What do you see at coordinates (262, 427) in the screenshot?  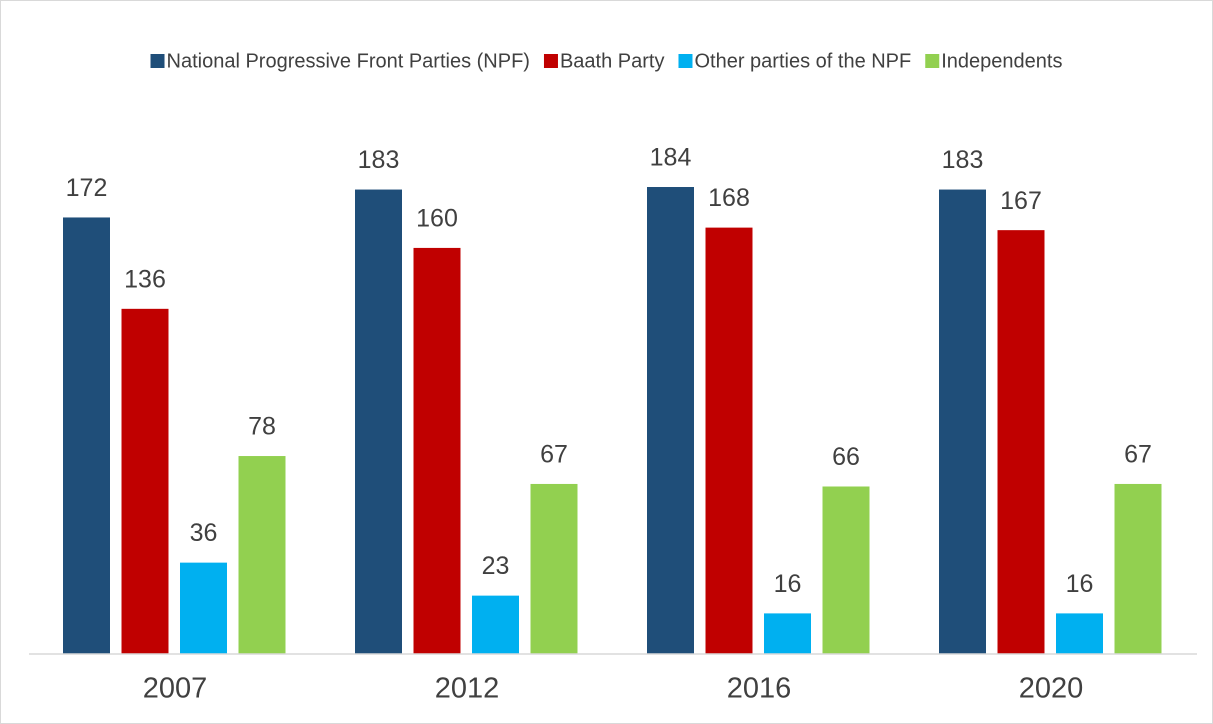 I see `value-label: 78` at bounding box center [262, 427].